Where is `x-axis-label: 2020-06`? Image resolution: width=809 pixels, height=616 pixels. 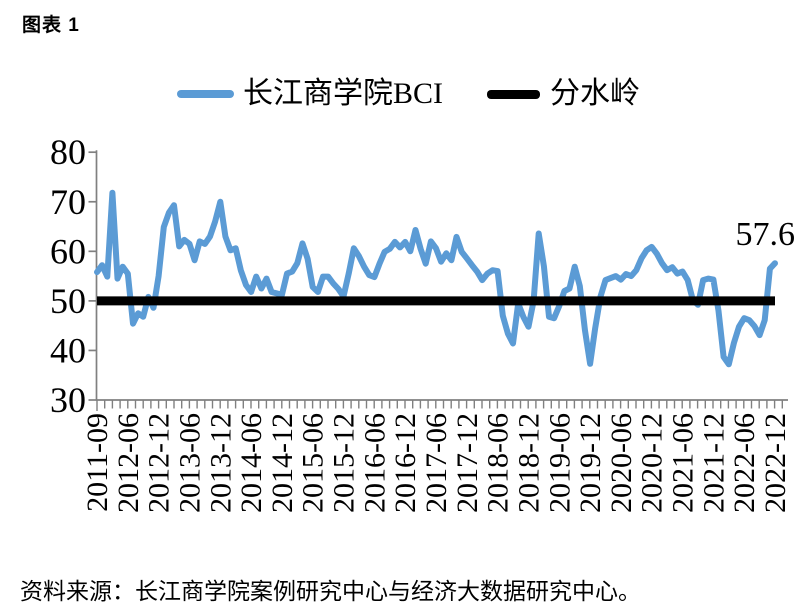
x-axis-label: 2020-06 is located at coordinates (621, 463).